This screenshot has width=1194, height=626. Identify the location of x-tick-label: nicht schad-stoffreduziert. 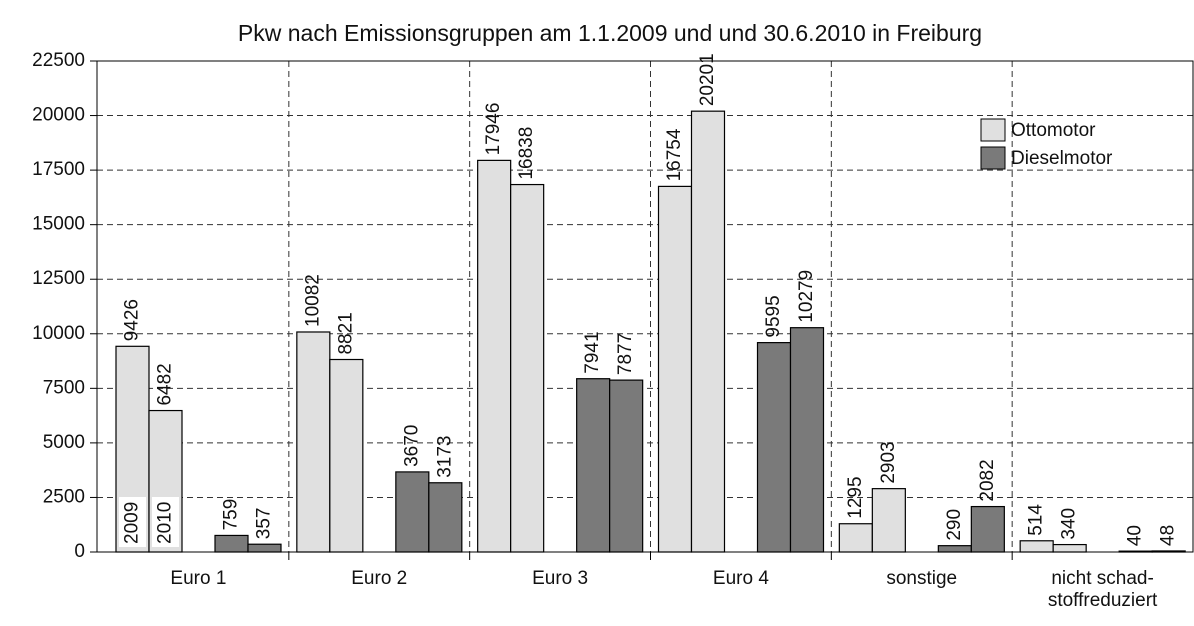
(1103, 589).